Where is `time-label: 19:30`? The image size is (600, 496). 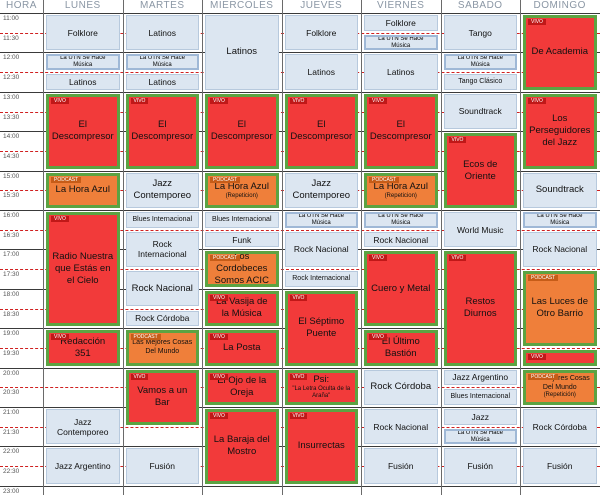
time-label: 19:30 is located at coordinates (11, 354).